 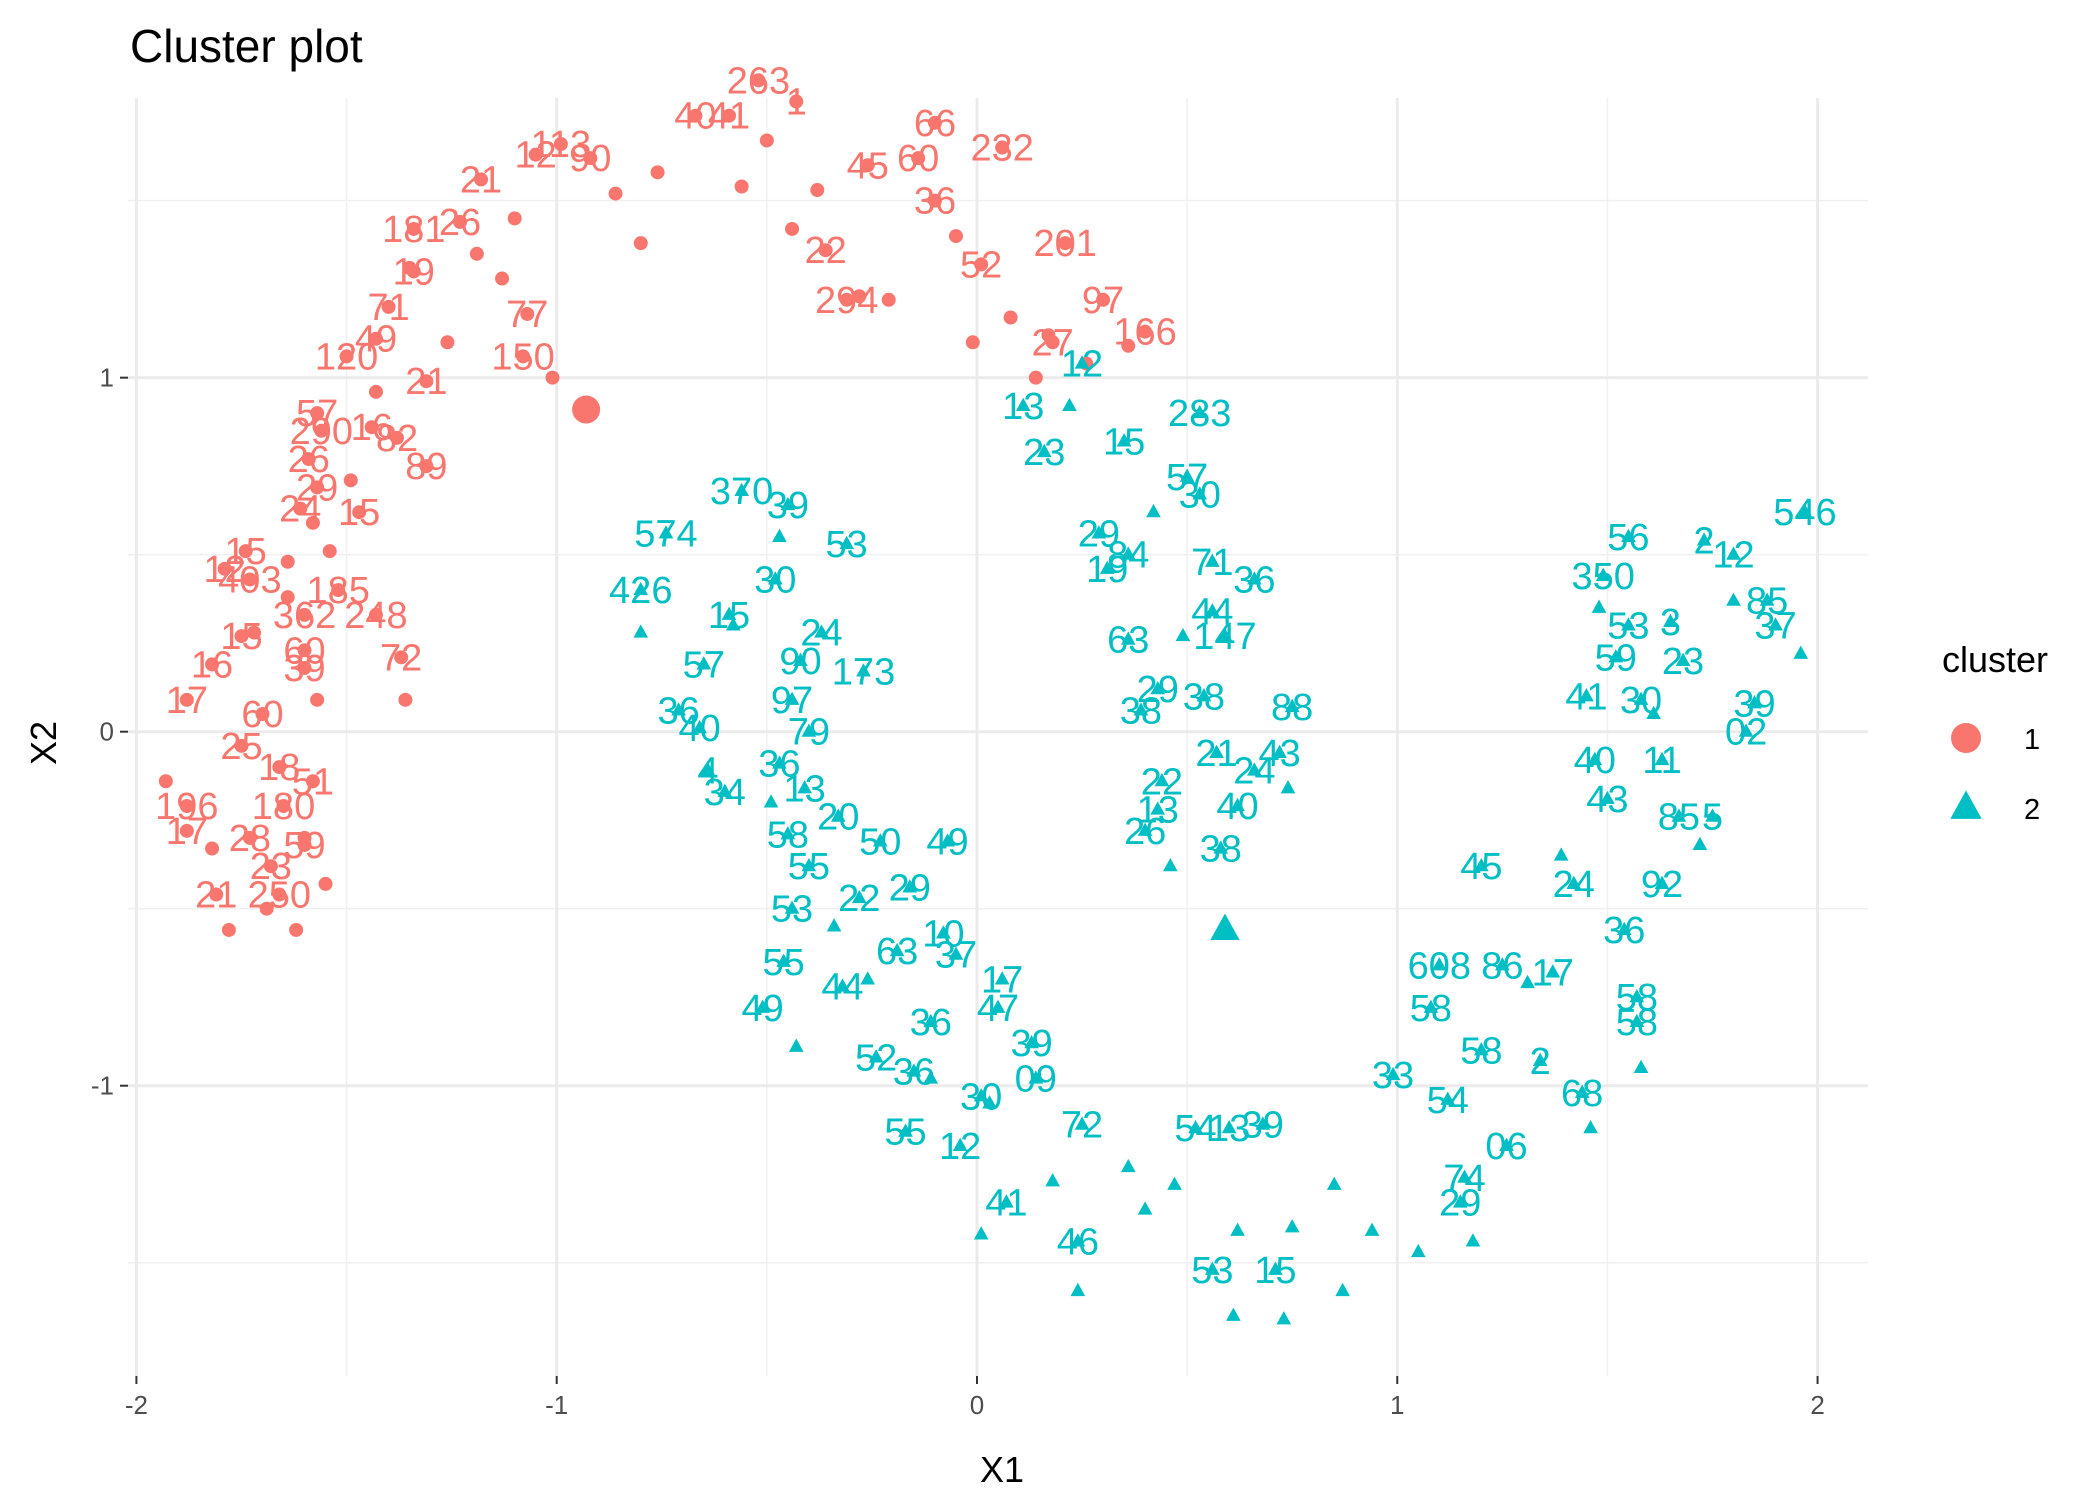 I want to click on point-label-c2-59: 44, so click(x=842, y=988).